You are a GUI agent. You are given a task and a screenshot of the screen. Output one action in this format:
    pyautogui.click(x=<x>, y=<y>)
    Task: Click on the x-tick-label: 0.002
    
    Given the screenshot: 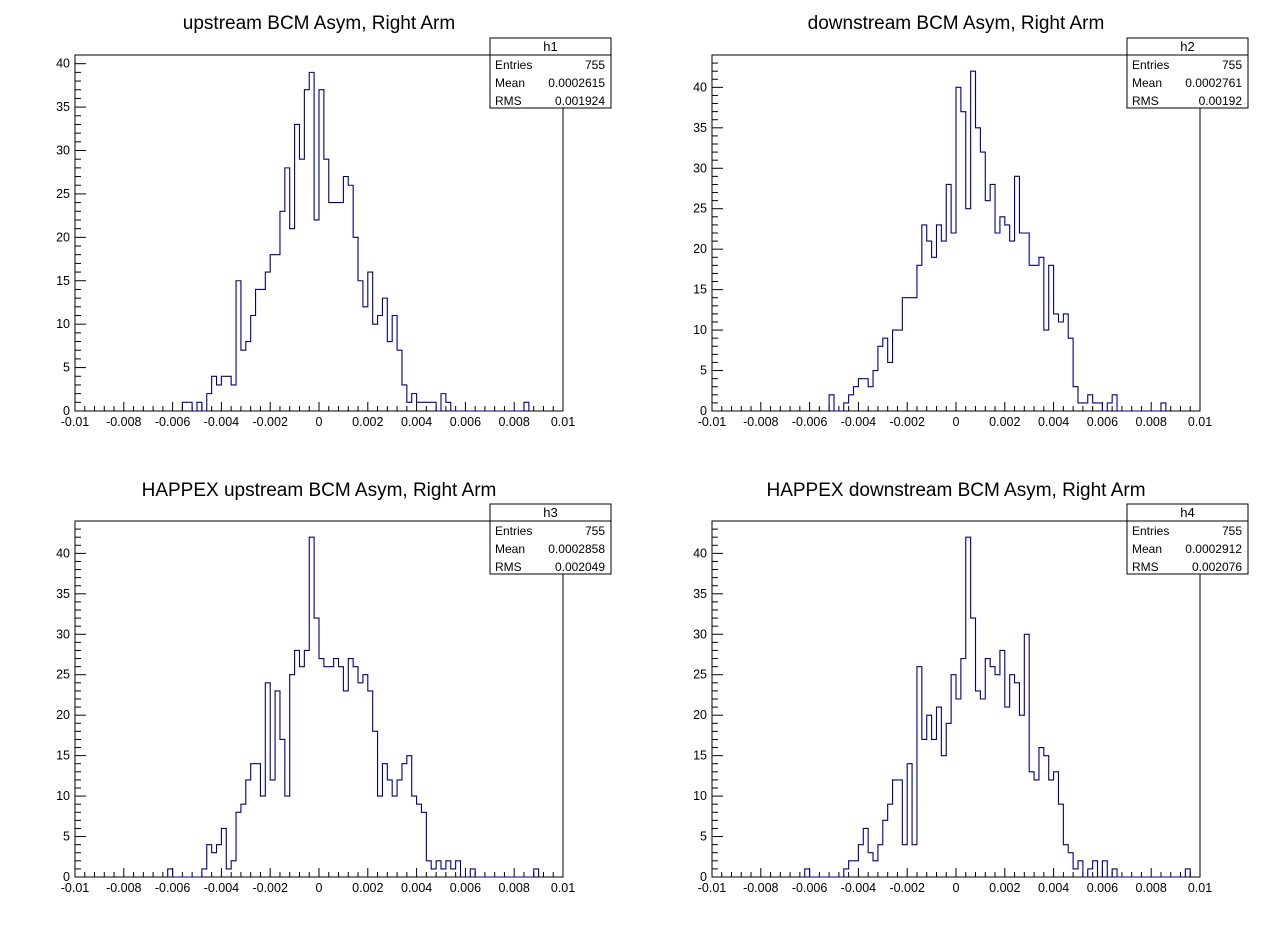 What is the action you would take?
    pyautogui.click(x=367, y=422)
    